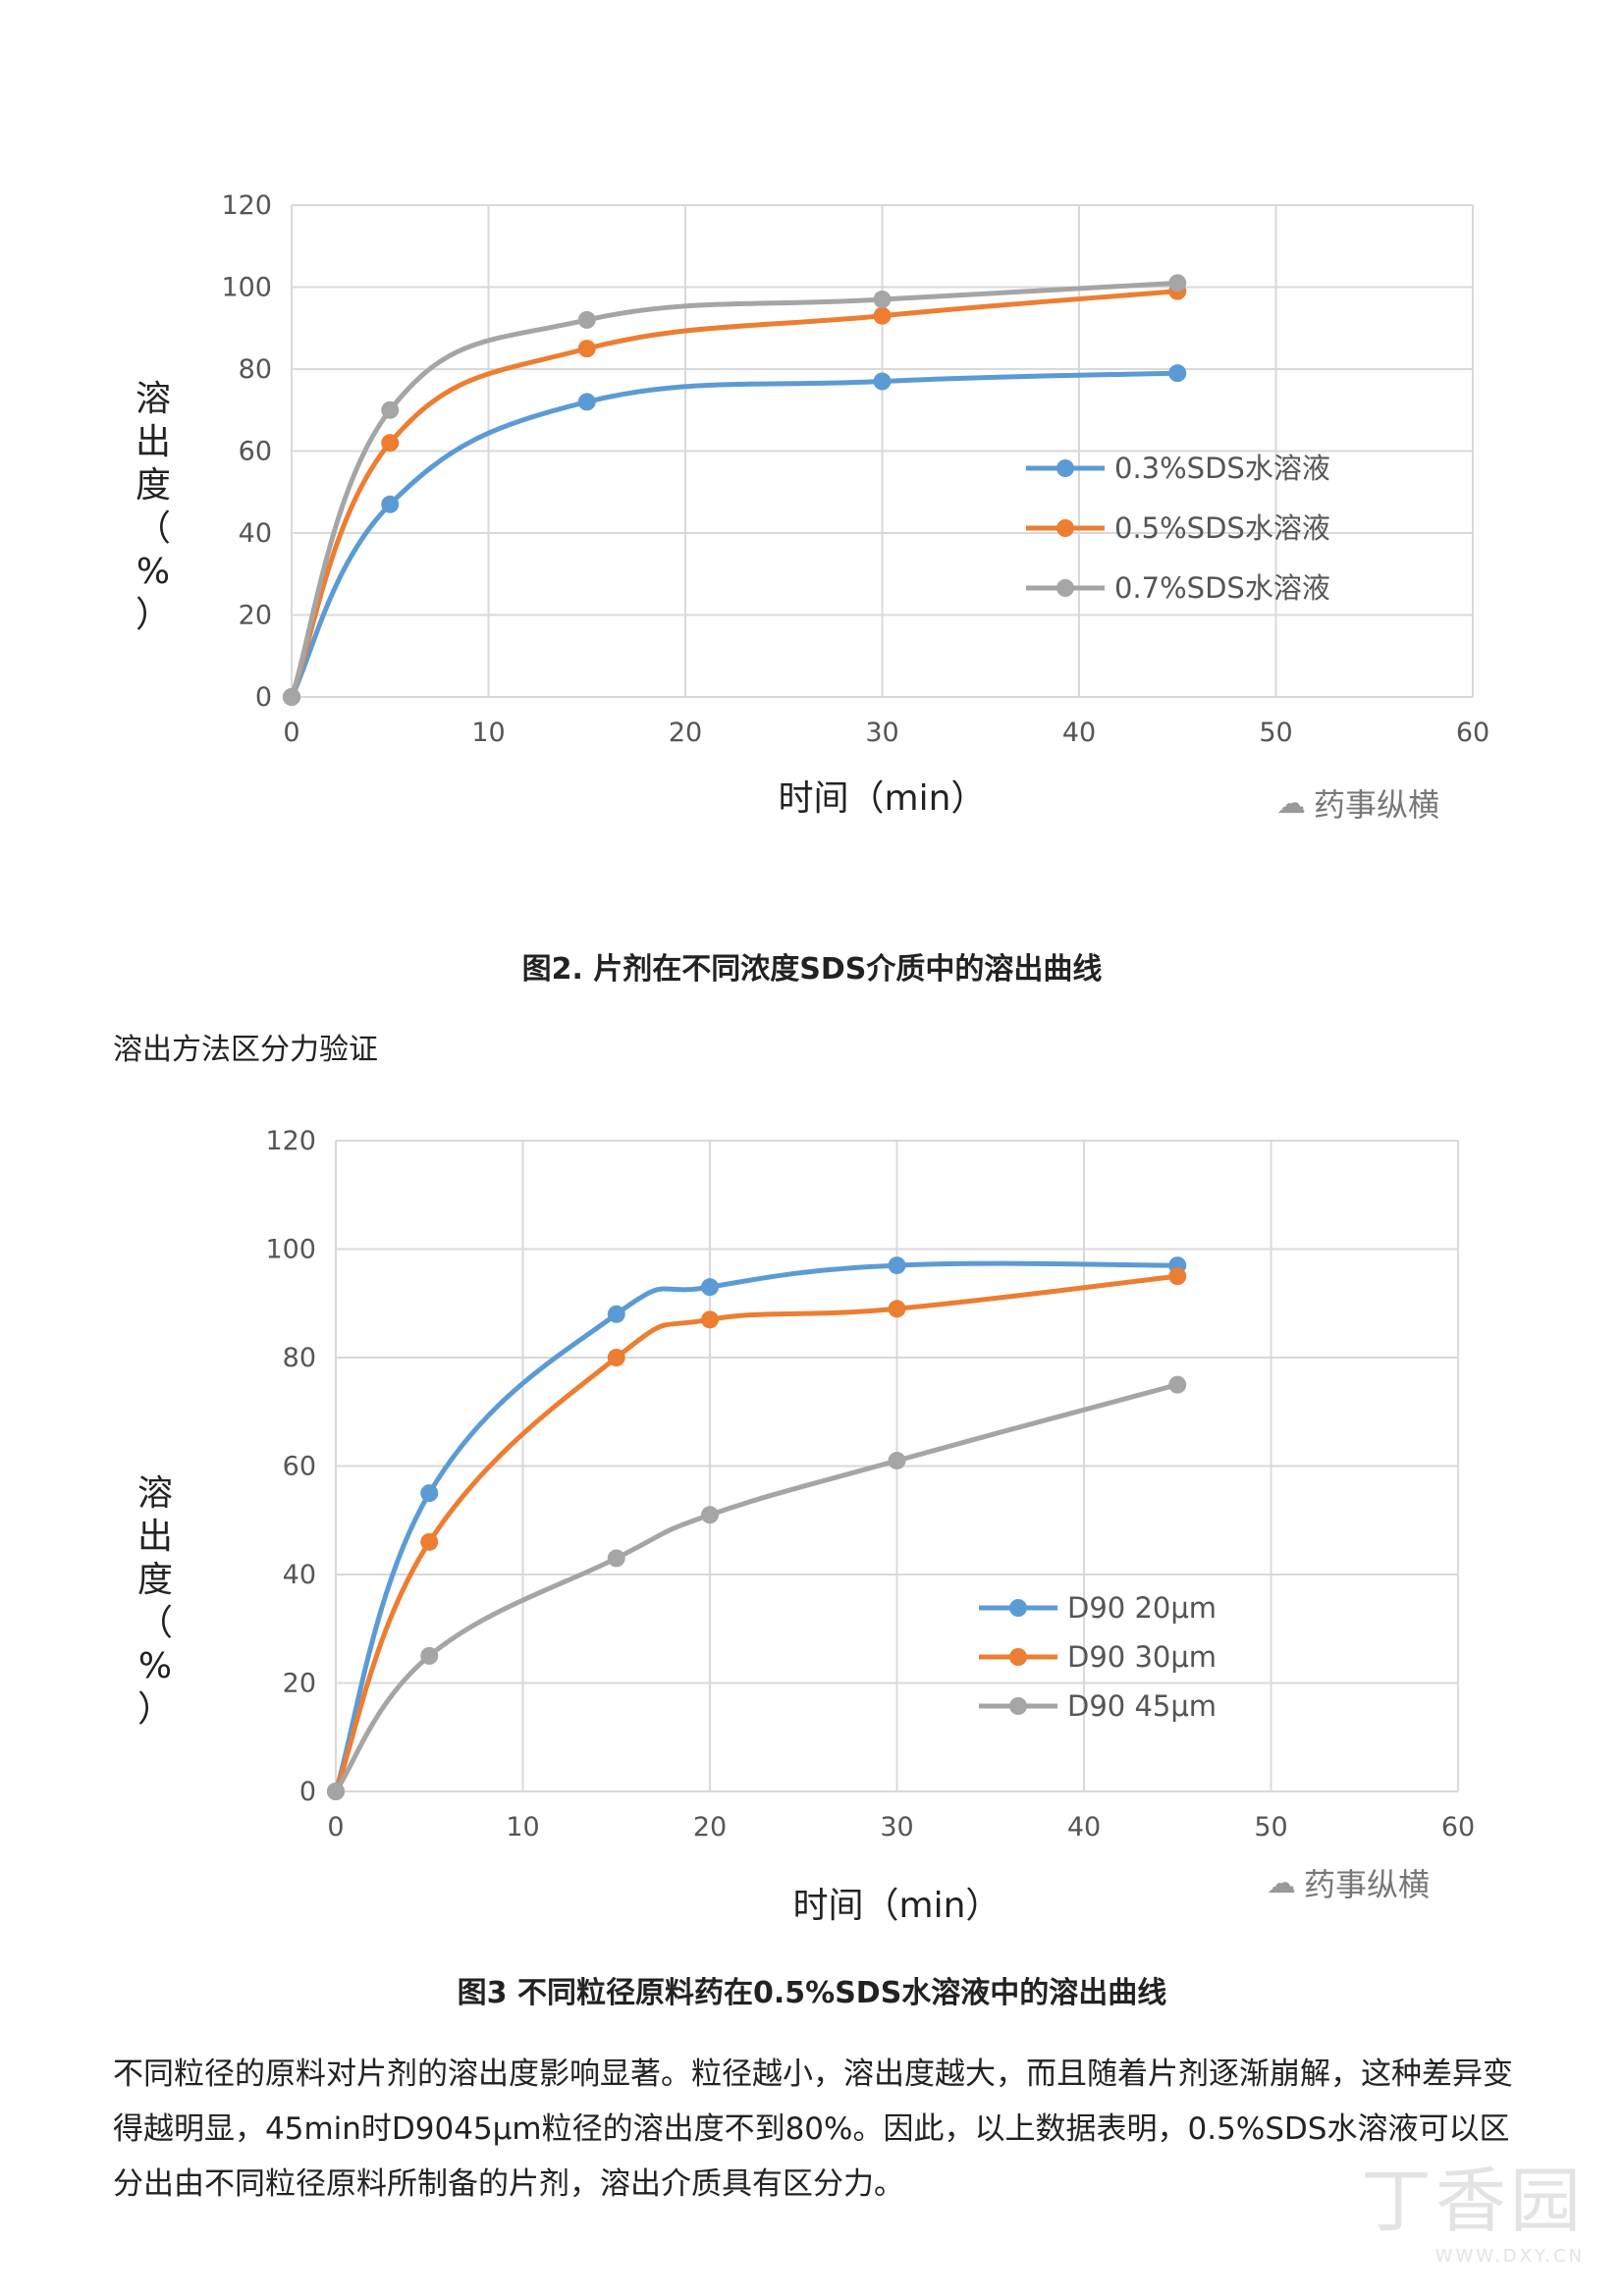 The width and height of the screenshot is (1624, 2296). I want to click on legend-label: D90 30μm, so click(1142, 1657).